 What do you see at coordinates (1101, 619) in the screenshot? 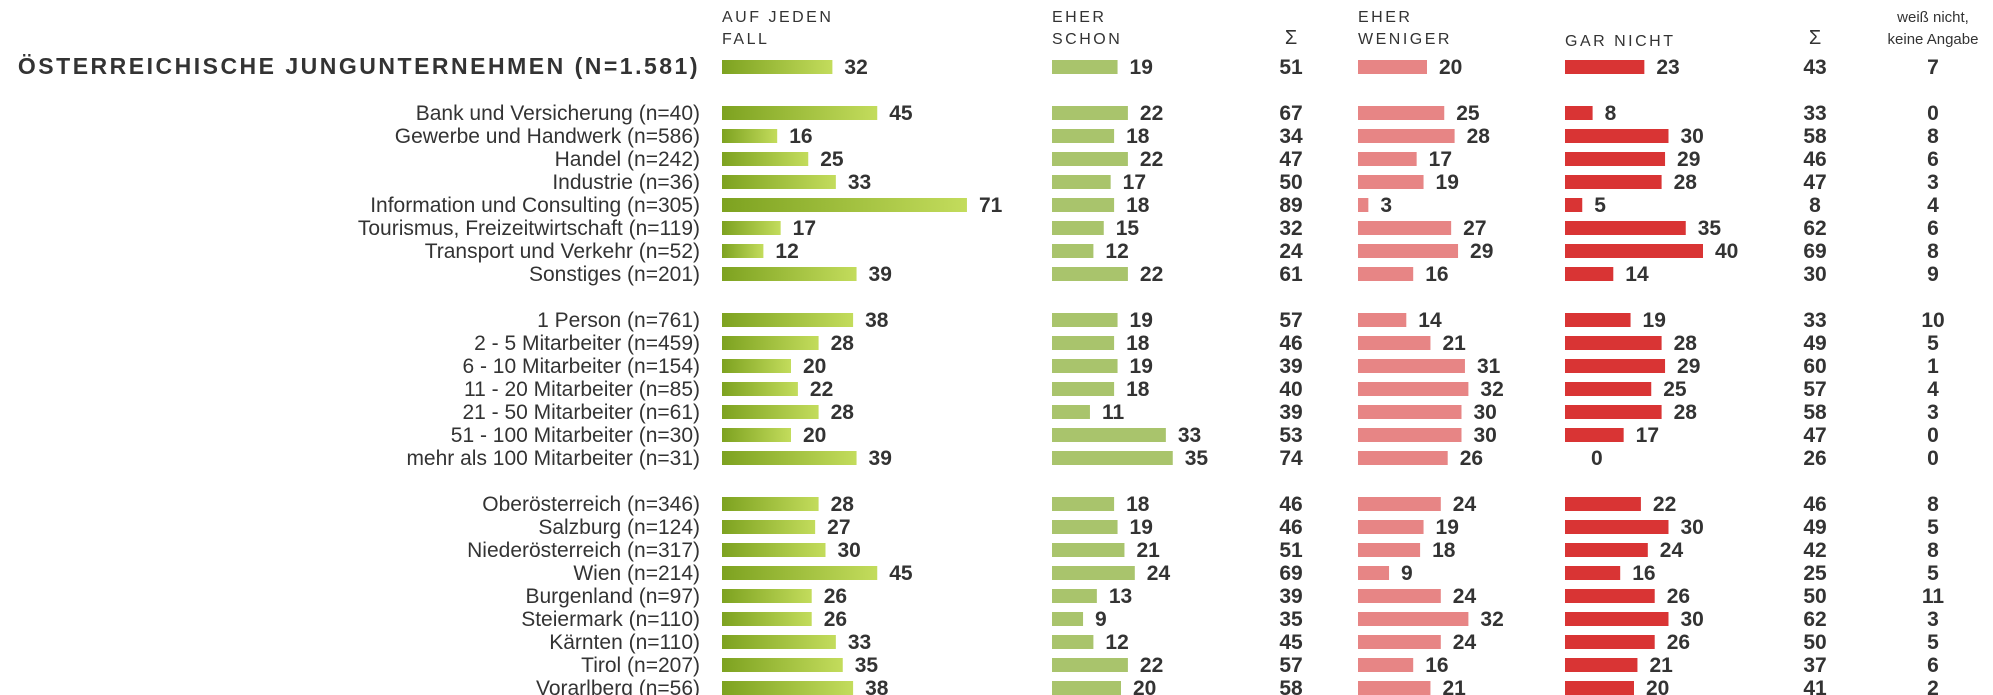
I see `value-eher-schon: 9` at bounding box center [1101, 619].